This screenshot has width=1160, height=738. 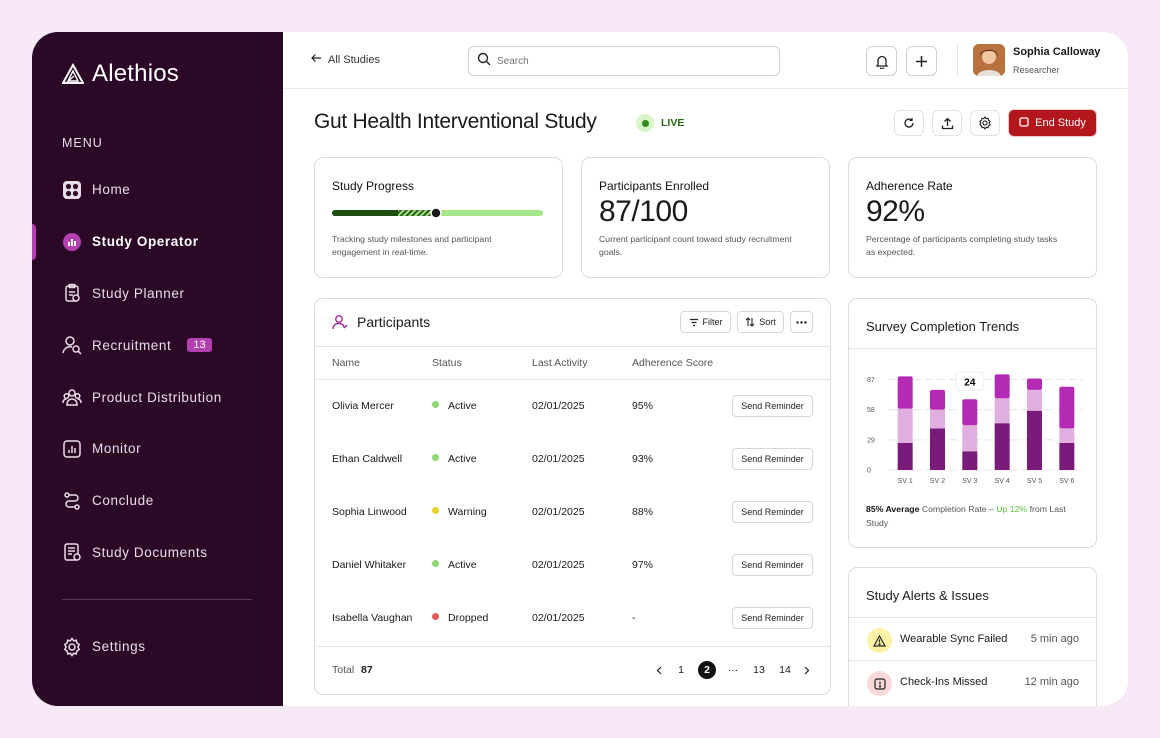 I want to click on total-value: 87, so click(x=367, y=670).